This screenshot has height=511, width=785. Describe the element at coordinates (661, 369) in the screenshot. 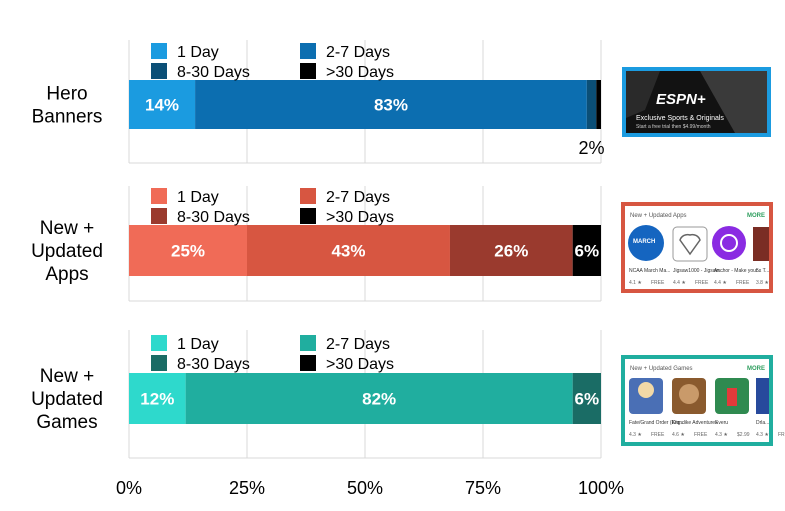

I see `games-thumbnail-title: New + Updated Games` at that location.